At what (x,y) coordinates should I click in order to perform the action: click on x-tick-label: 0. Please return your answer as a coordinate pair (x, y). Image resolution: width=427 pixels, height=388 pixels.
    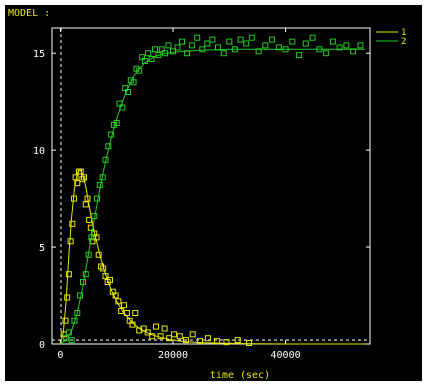
    Looking at the image, I should click on (60, 355).